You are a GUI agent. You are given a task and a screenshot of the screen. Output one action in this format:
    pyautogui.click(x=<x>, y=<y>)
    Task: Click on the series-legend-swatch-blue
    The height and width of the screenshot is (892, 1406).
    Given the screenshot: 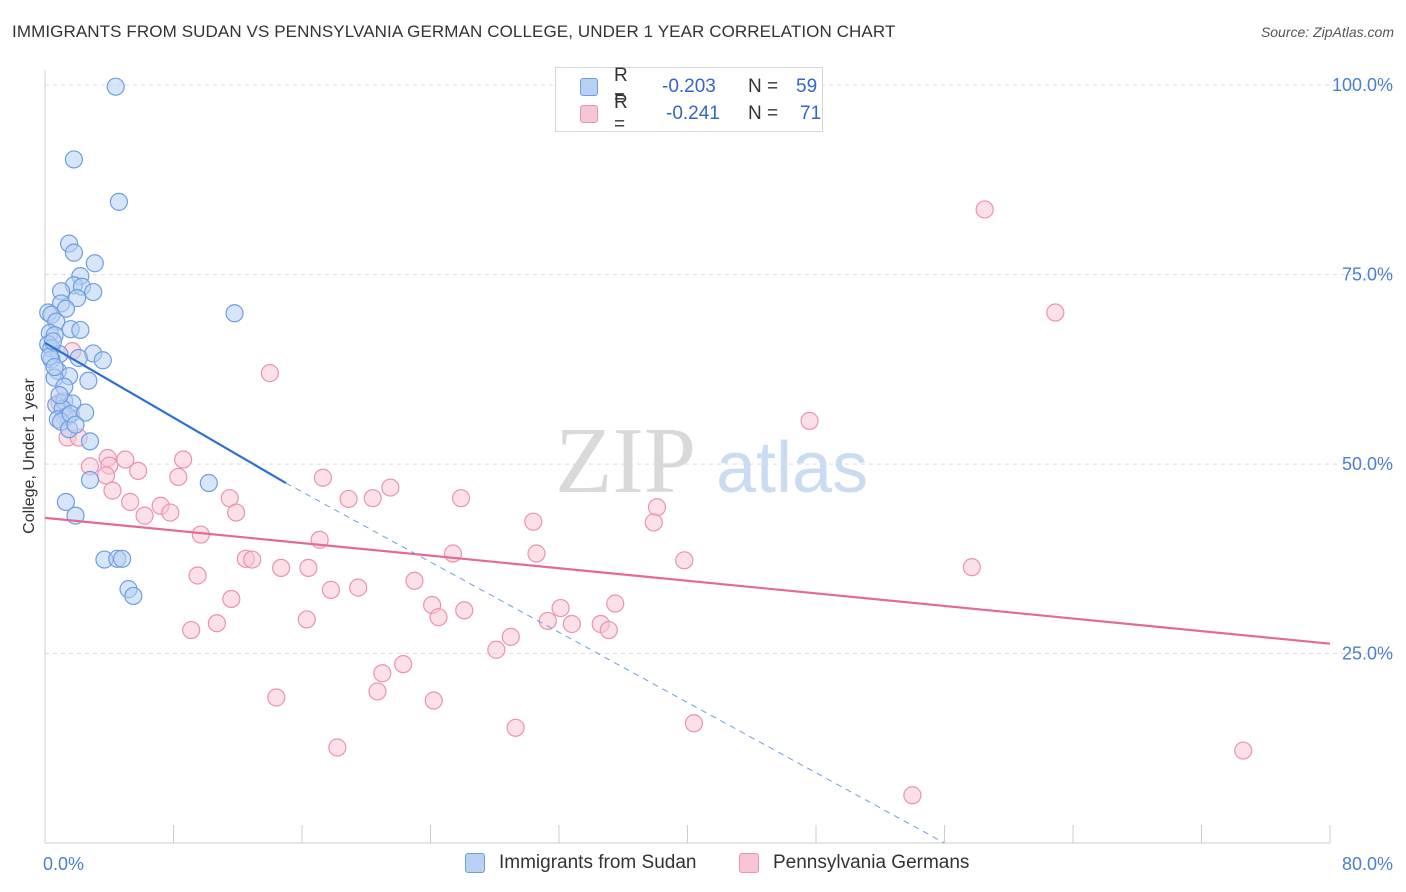 What is the action you would take?
    pyautogui.click(x=475, y=863)
    